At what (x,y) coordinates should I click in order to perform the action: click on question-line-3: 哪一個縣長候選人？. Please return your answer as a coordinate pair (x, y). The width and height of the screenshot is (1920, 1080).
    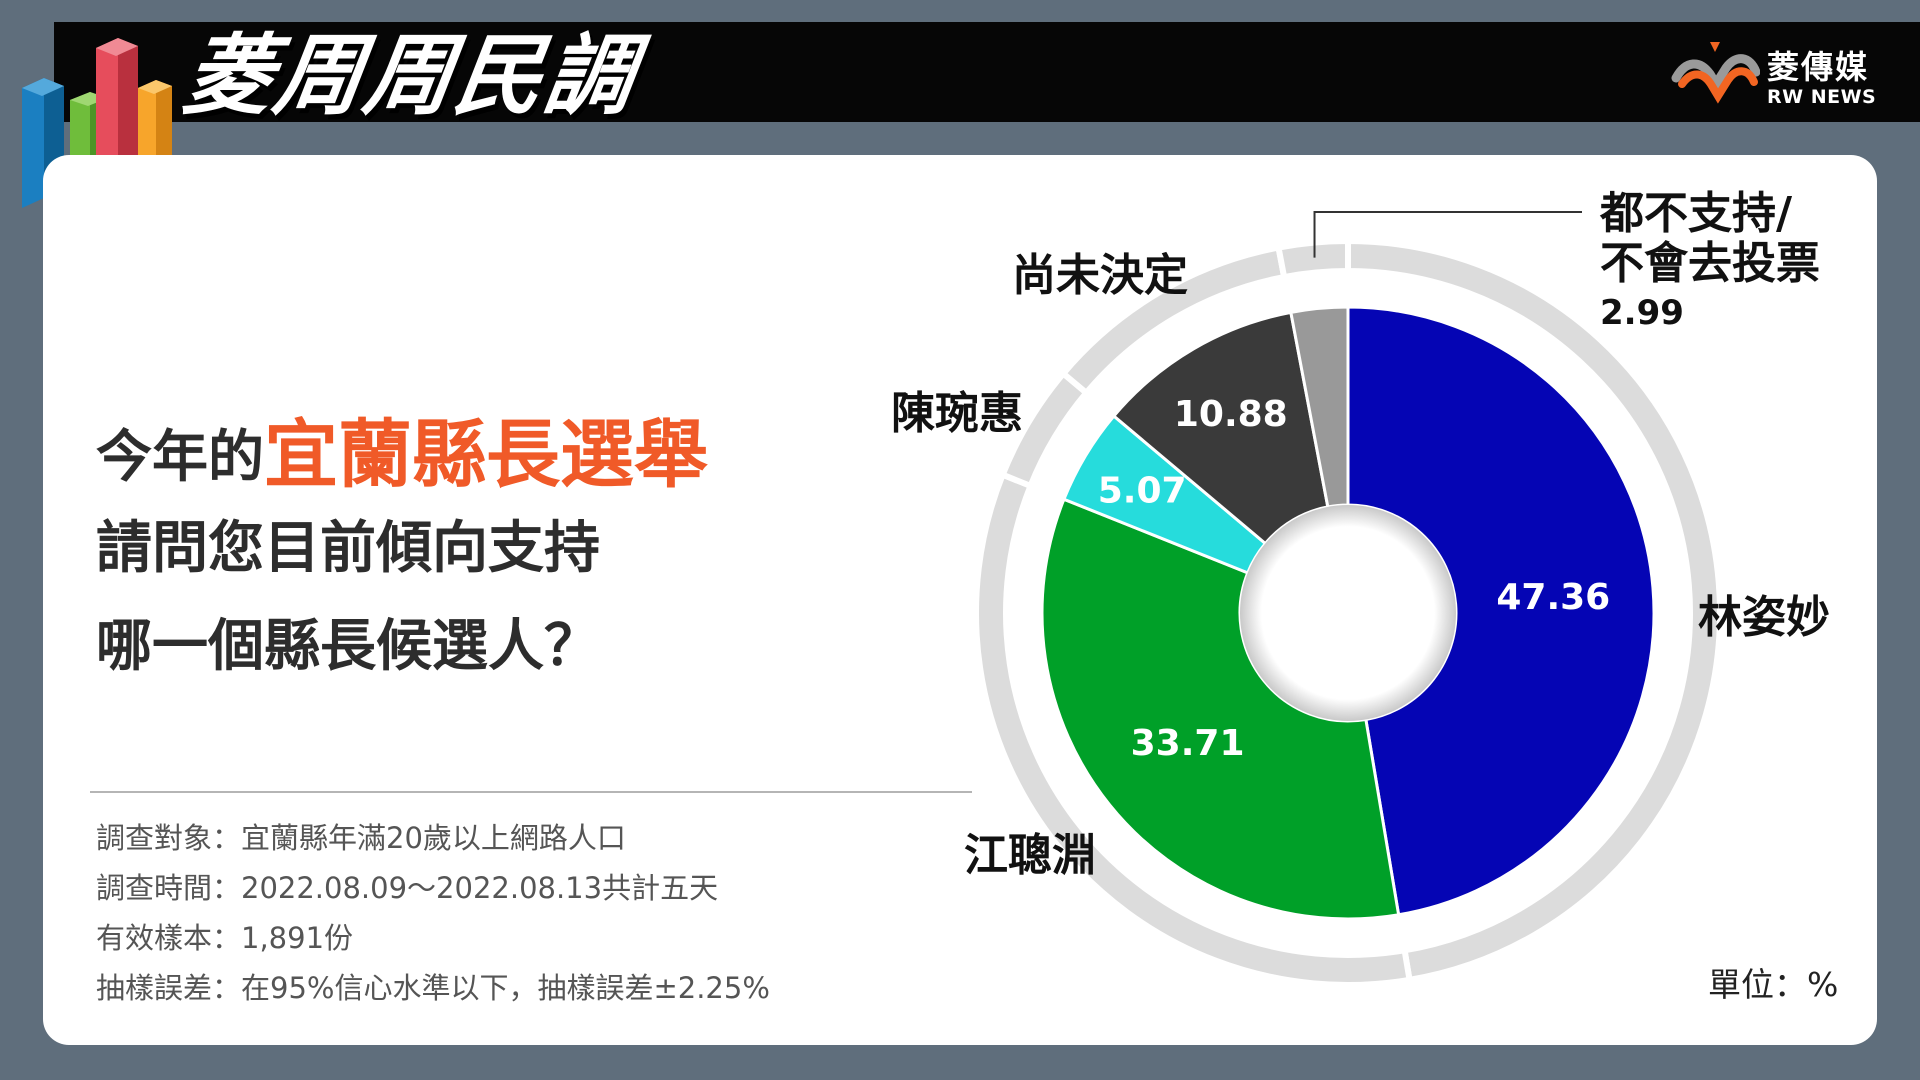
    Looking at the image, I should click on (348, 646).